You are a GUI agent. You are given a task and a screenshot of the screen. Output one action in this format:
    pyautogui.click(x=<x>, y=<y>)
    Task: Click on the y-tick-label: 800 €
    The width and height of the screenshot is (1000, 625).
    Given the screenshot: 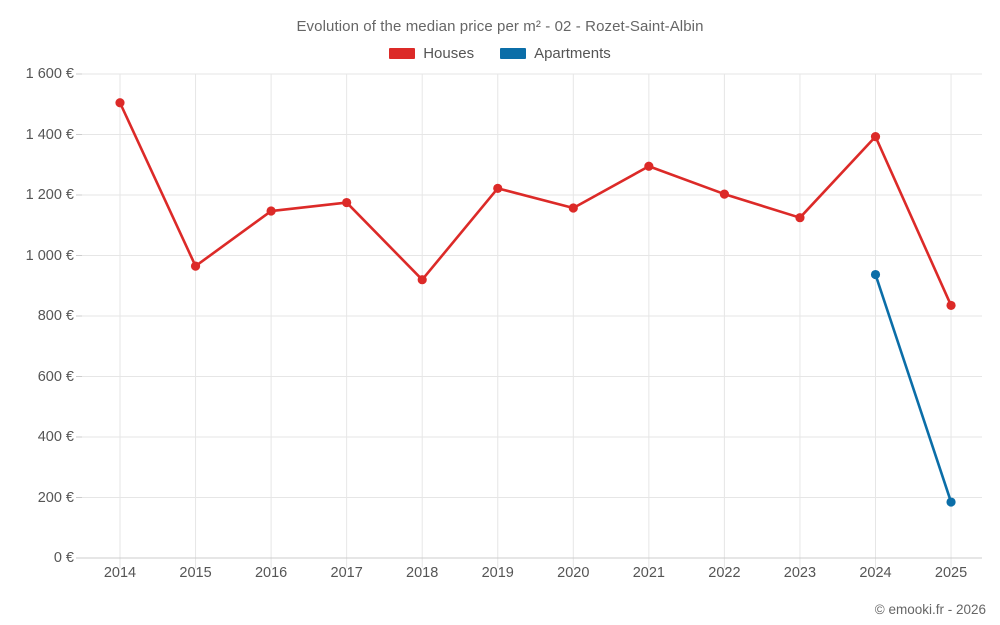 What is the action you would take?
    pyautogui.click(x=55, y=316)
    